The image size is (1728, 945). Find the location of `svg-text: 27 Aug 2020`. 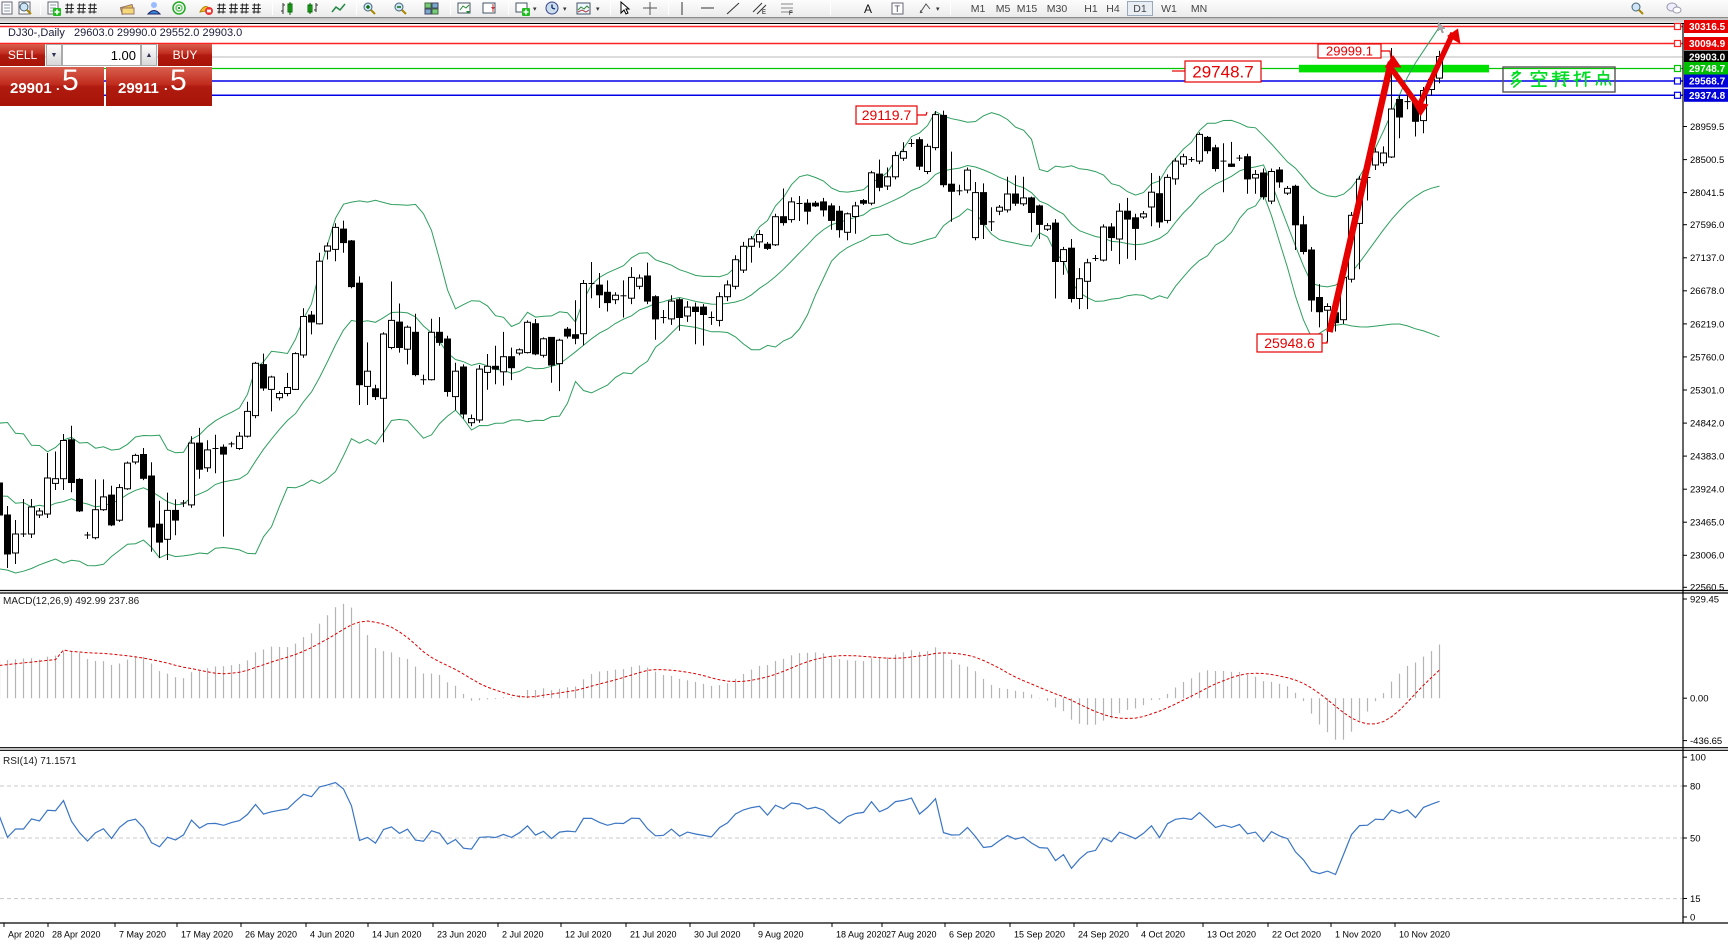

svg-text: 27 Aug 2020 is located at coordinates (911, 935).